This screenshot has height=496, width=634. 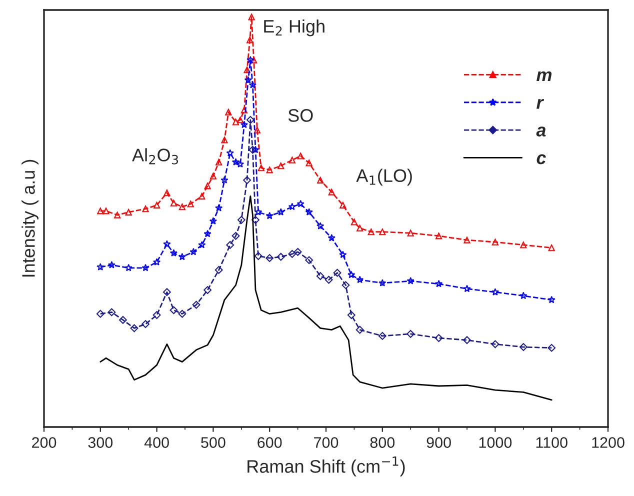 I want to click on legend-label: a, so click(x=541, y=131).